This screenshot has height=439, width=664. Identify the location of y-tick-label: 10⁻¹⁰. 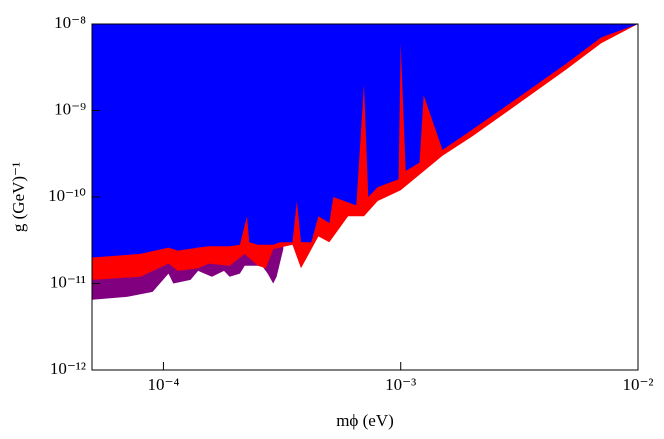
(67, 195).